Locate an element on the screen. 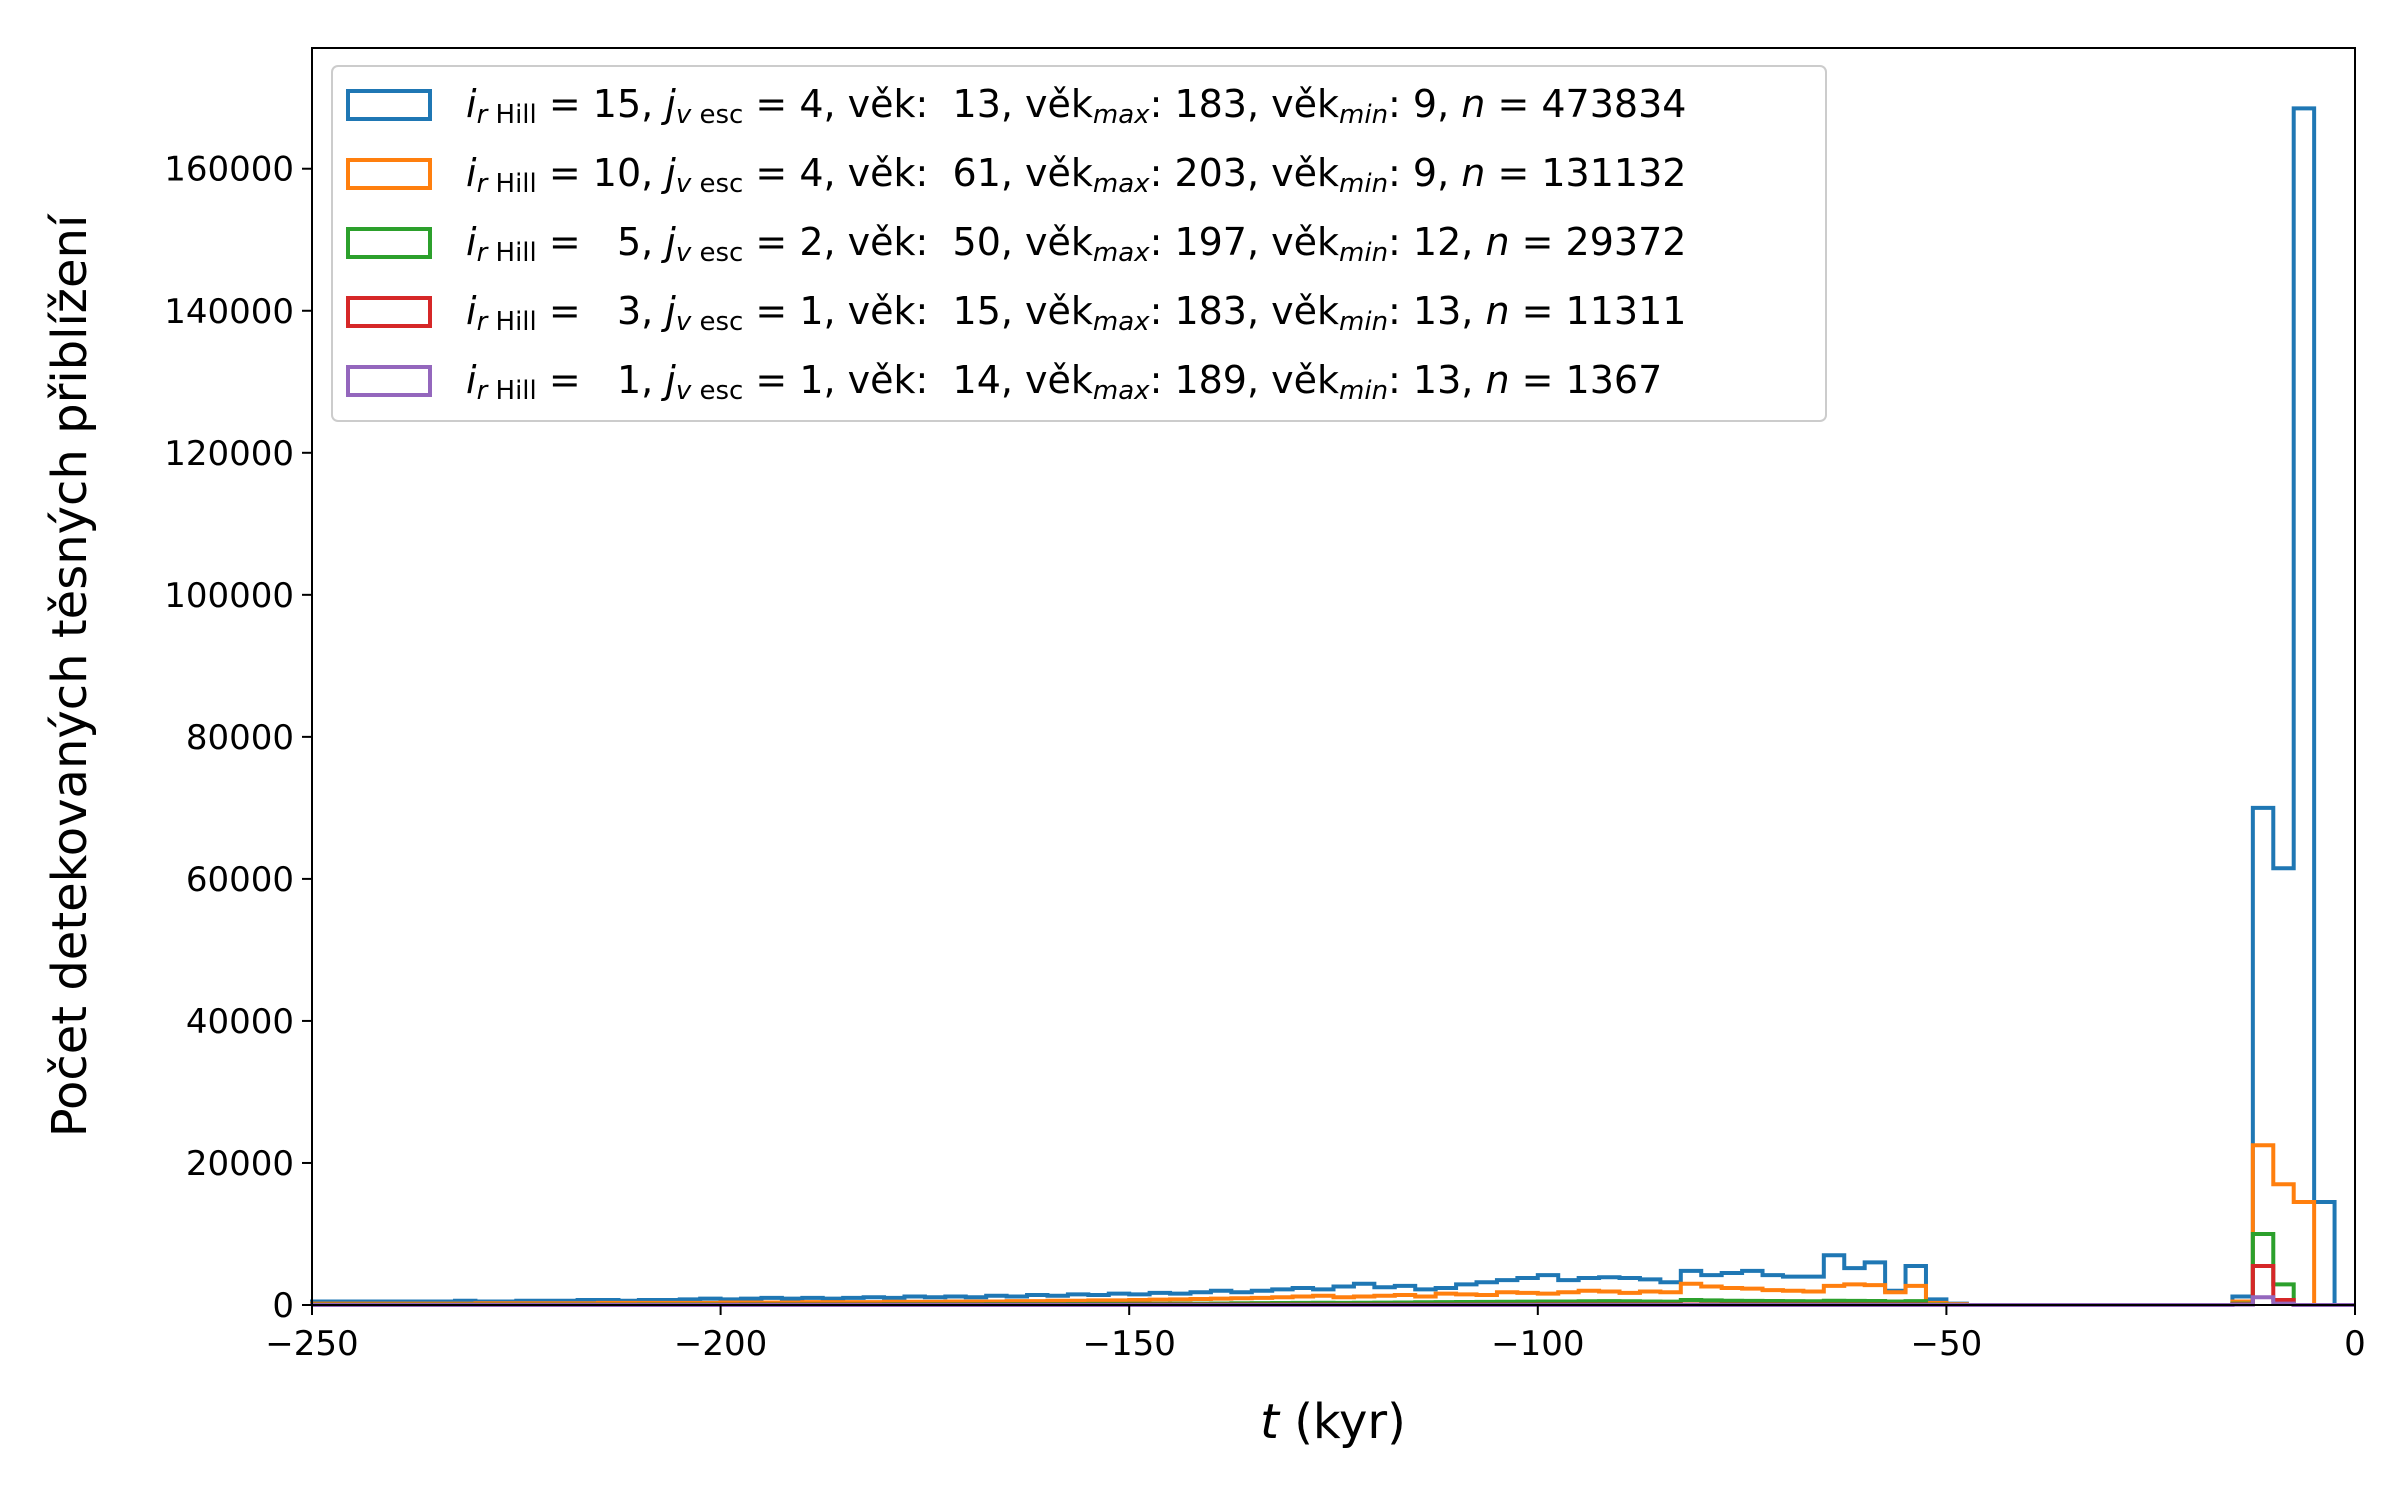 This screenshot has width=2400, height=1500. legend-box is located at coordinates (1079, 243).